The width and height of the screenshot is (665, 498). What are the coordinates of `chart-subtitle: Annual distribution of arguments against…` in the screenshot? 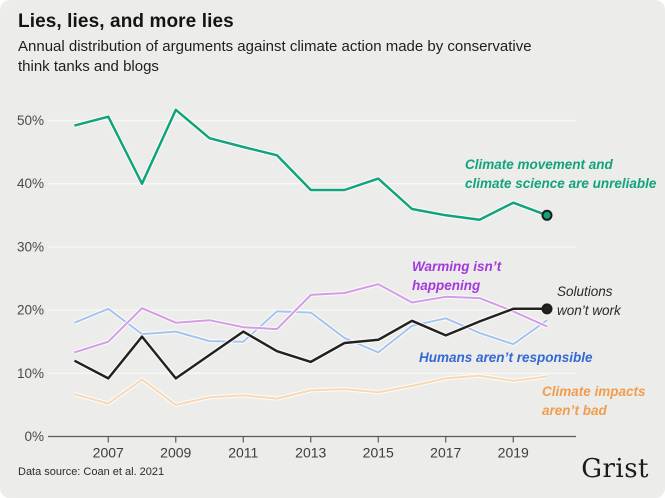 It's located at (275, 56).